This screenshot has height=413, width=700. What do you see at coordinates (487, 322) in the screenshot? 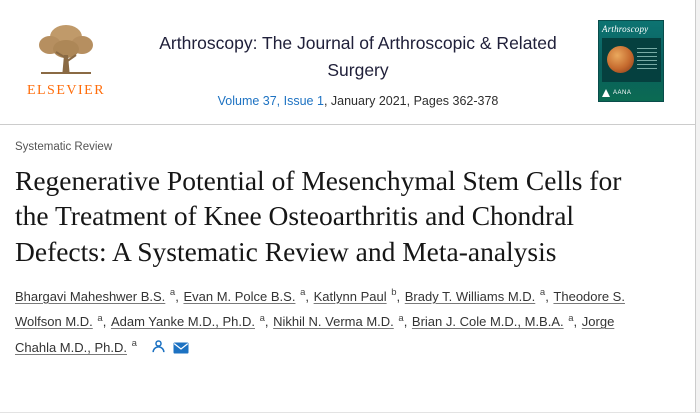
I see `author-name: Brian J. Cole M.D., M.B.A.` at bounding box center [487, 322].